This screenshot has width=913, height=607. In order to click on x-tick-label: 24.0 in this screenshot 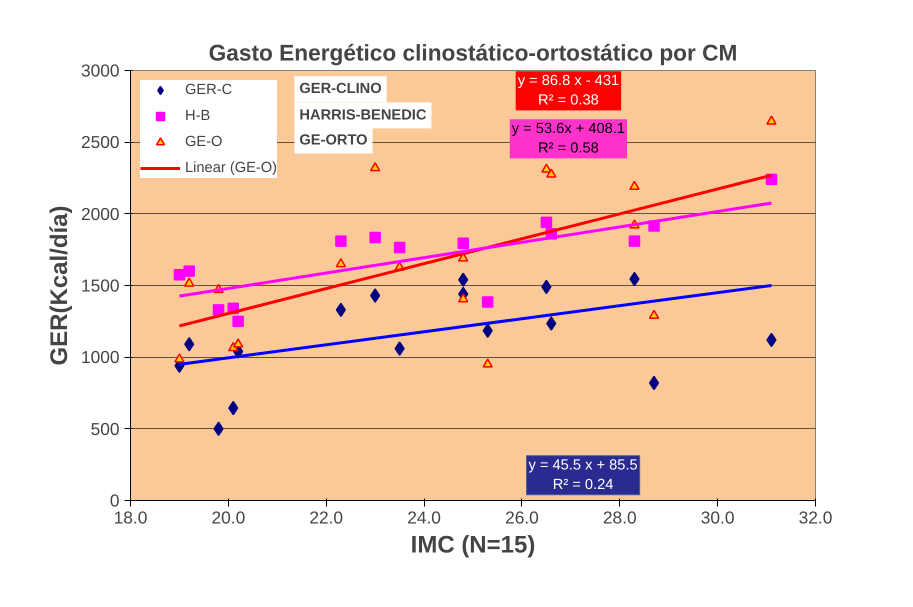, I will do `click(424, 518)`.